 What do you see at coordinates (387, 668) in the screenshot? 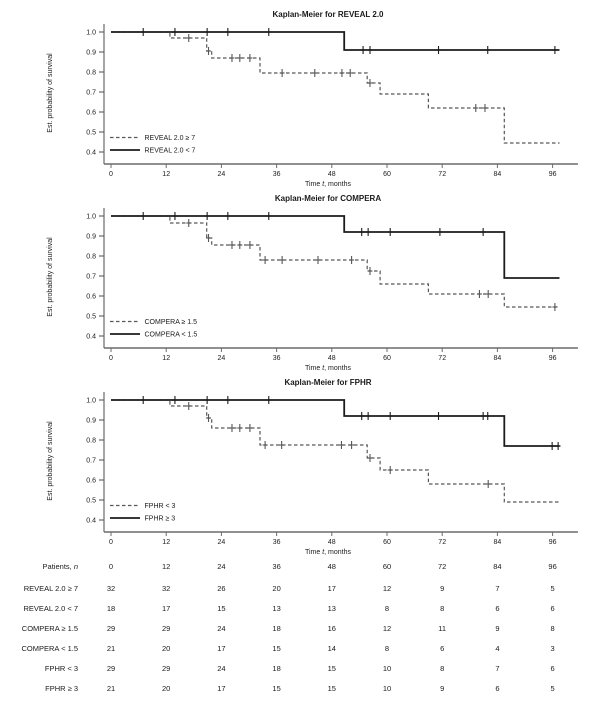
I see `risk-table-cell: 10` at bounding box center [387, 668].